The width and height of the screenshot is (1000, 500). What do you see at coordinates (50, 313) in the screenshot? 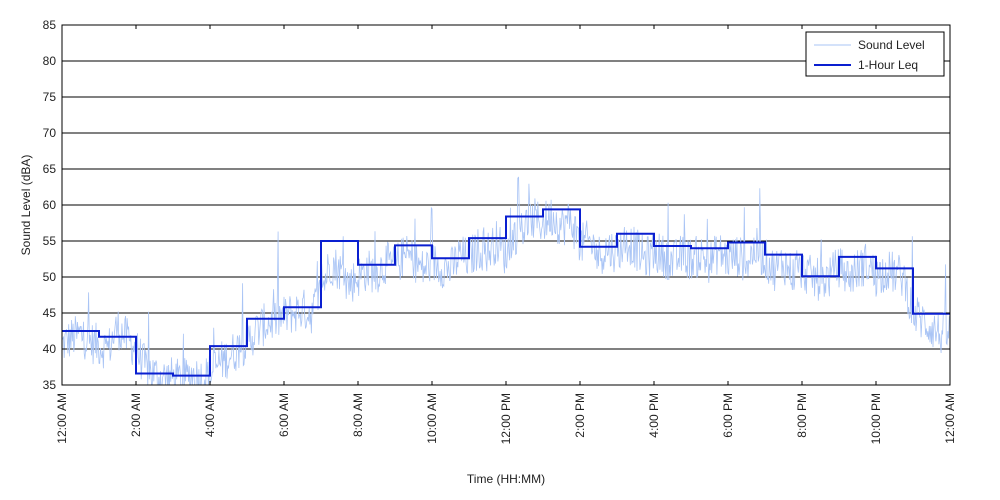
I see `y-tick-label: 45` at bounding box center [50, 313].